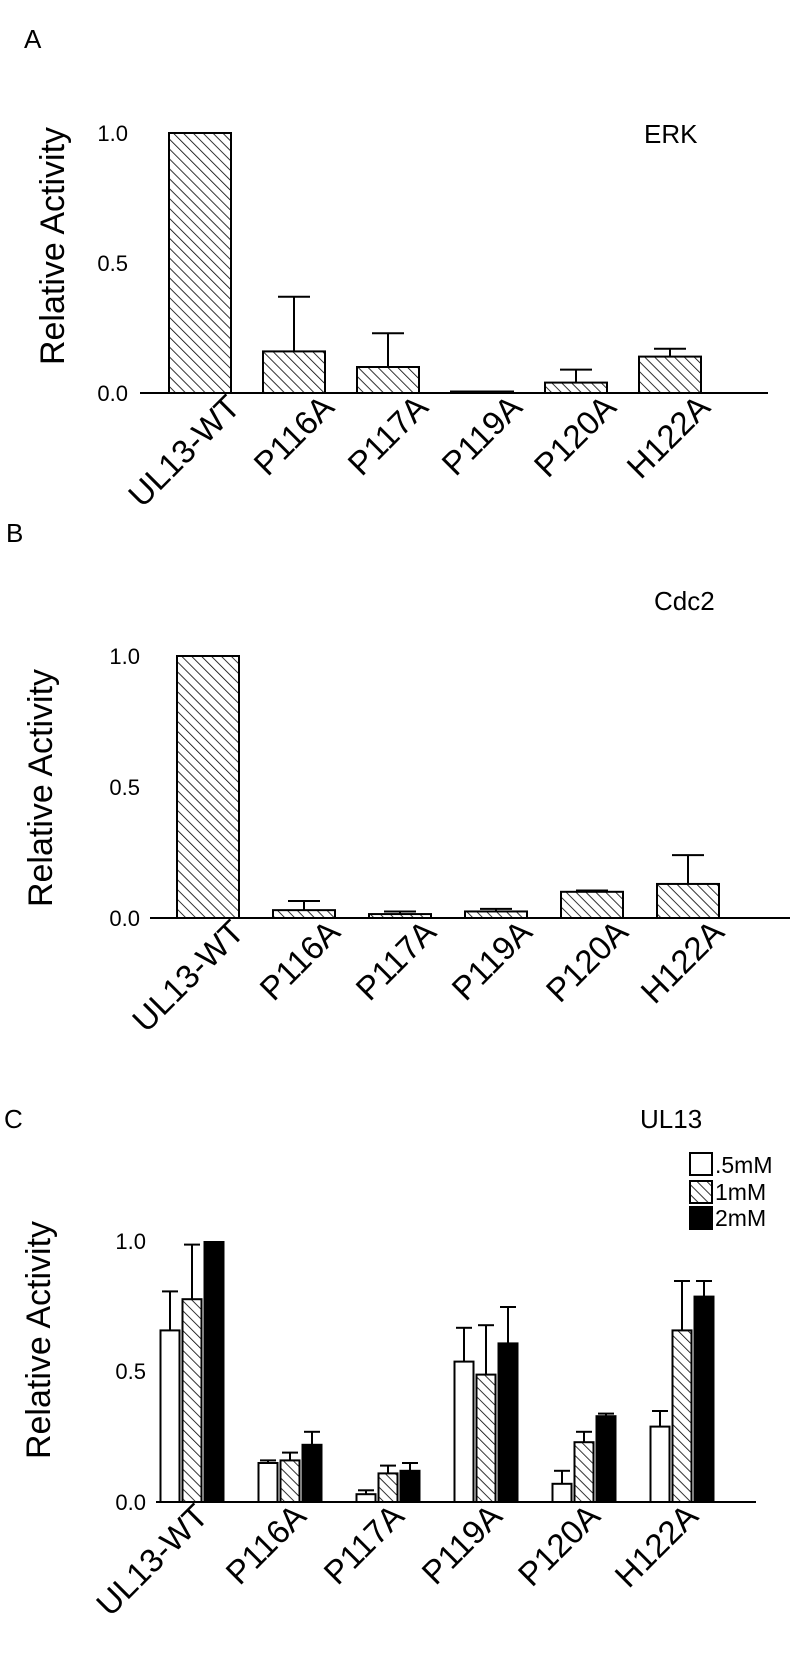 This screenshot has height=1661, width=800. I want to click on y-axis-label-c: Relative Activity, so click(39, 1340).